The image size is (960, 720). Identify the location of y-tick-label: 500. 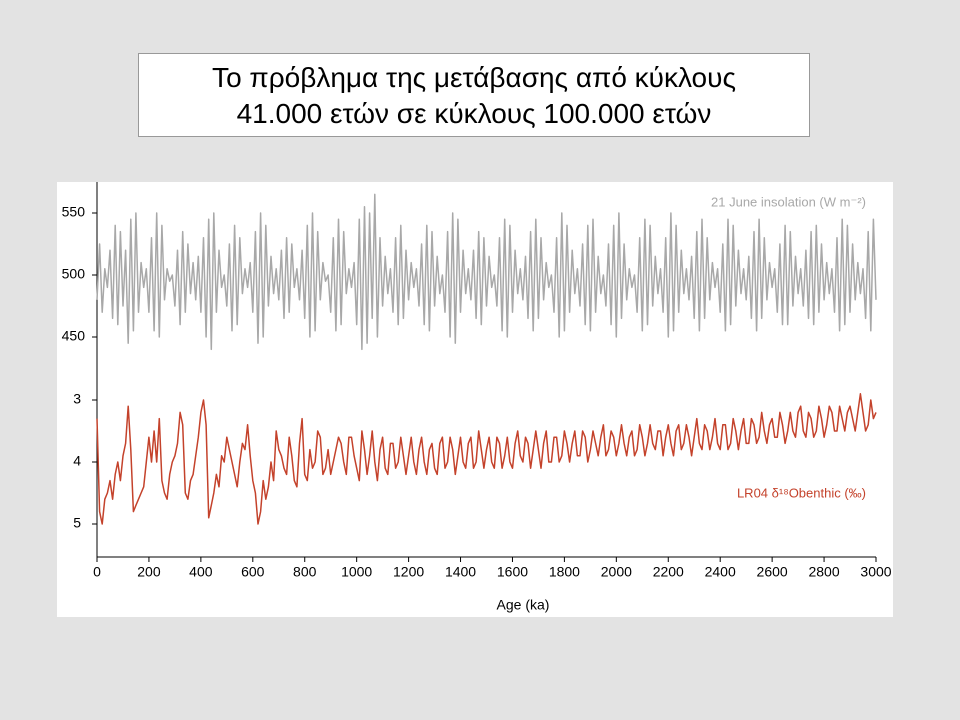
(74, 274).